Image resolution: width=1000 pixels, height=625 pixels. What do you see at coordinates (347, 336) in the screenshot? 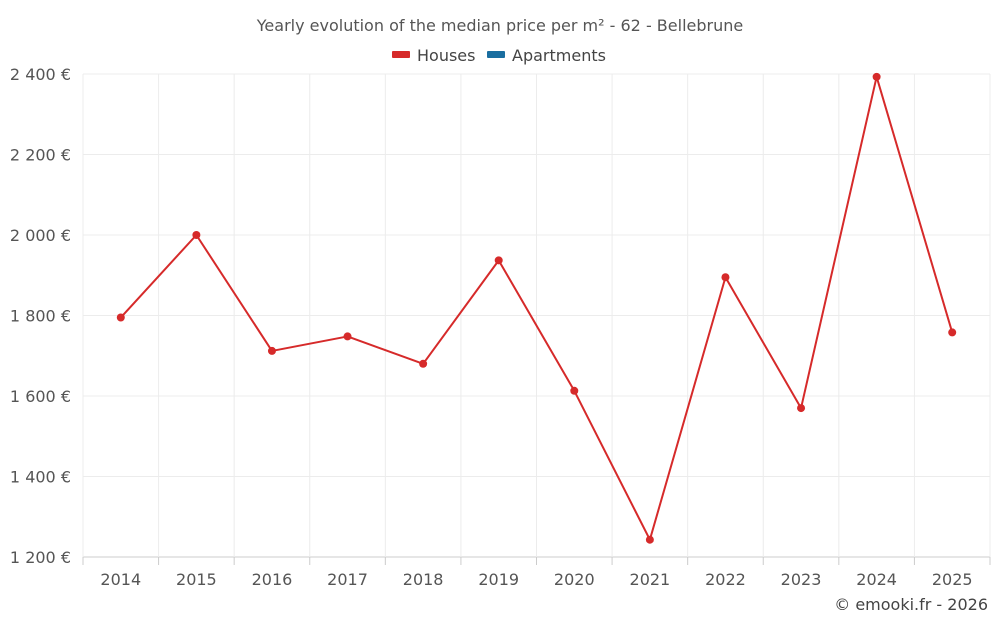
I see `houses-point-2017` at bounding box center [347, 336].